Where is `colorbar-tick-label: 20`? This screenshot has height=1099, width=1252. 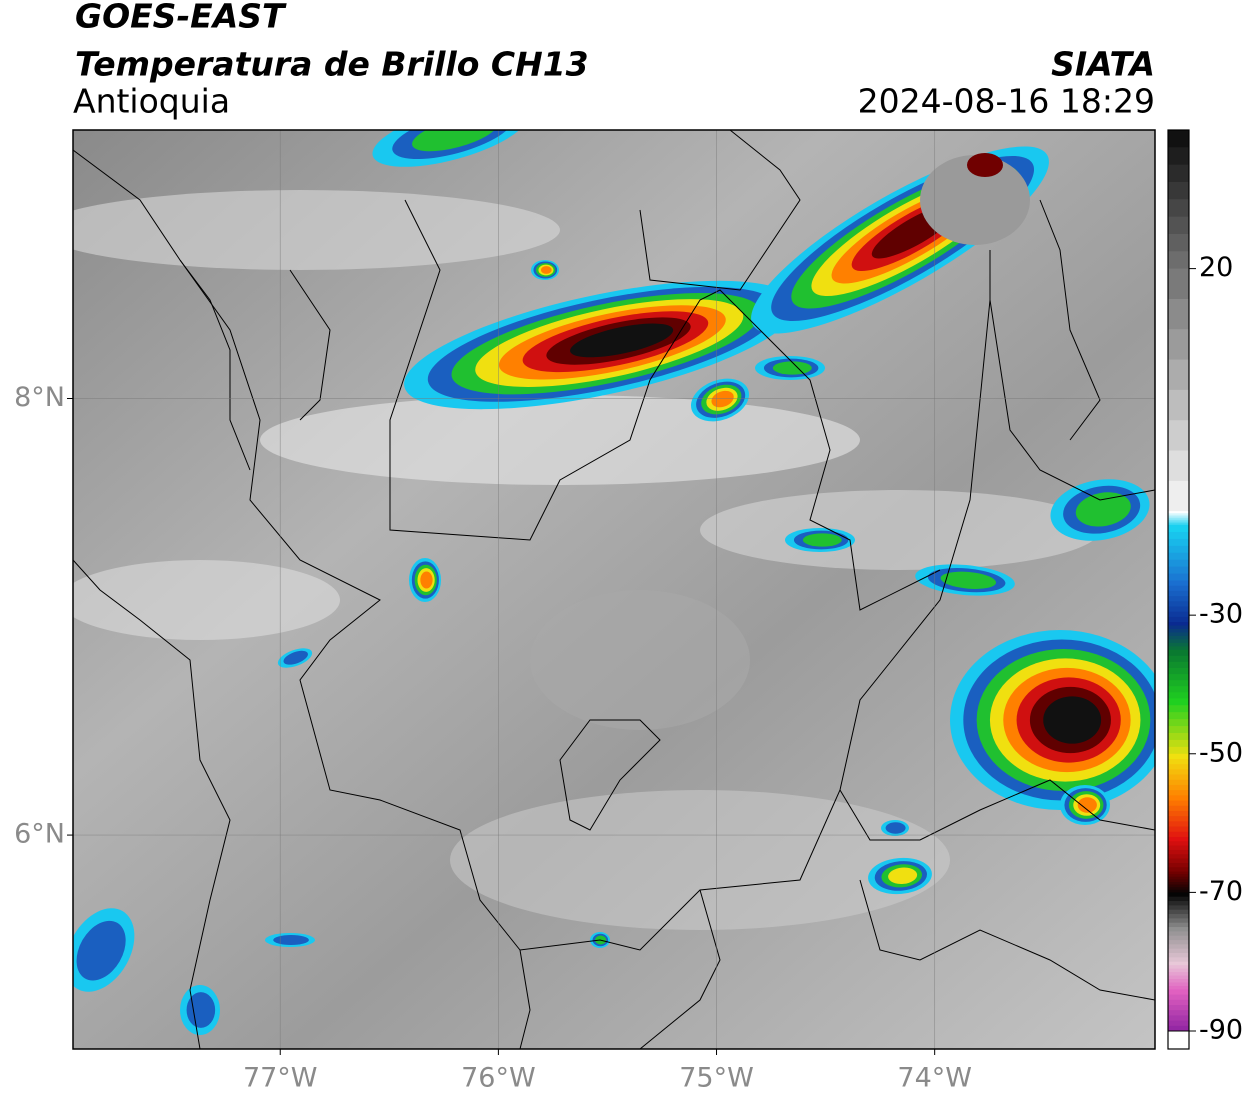
colorbar-tick-label: 20 is located at coordinates (1216, 267).